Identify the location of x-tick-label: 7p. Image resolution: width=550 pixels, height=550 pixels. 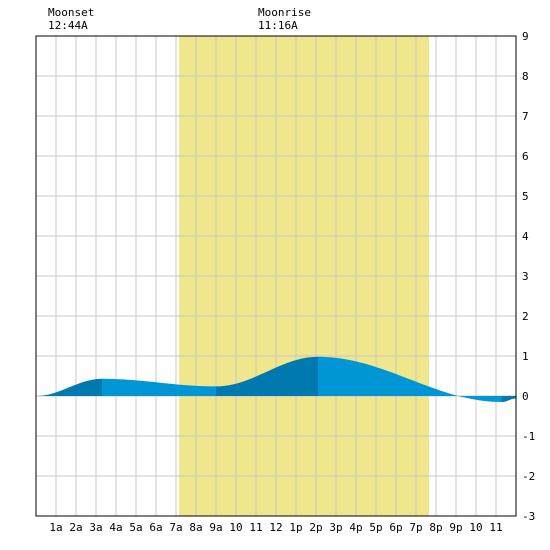
(415, 527).